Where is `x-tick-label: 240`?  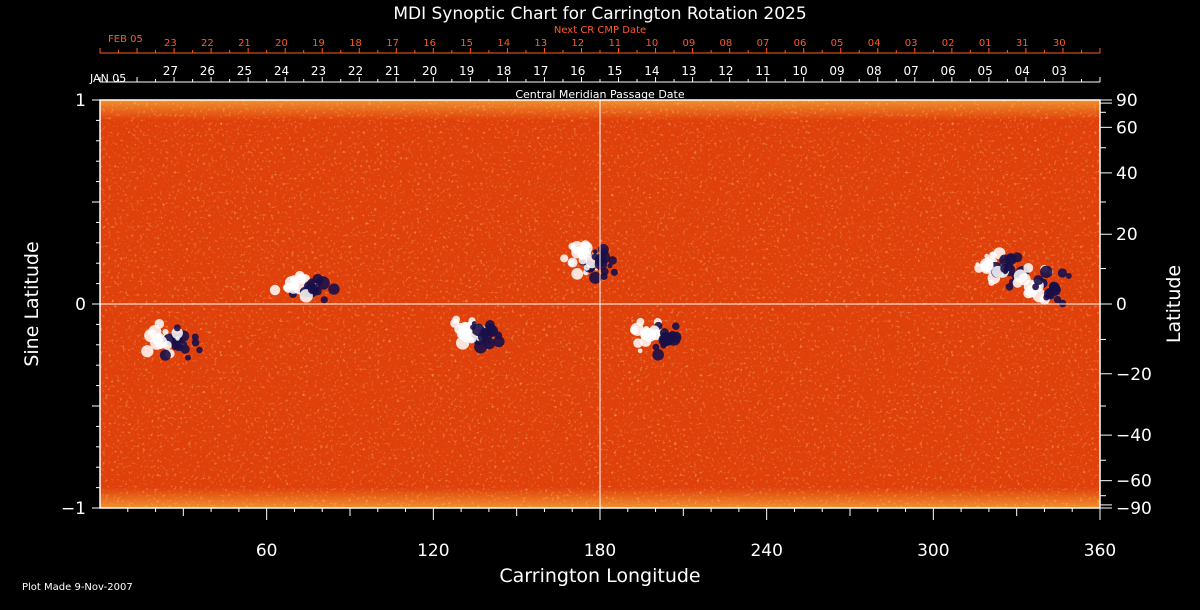
x-tick-label: 240 is located at coordinates (766, 551).